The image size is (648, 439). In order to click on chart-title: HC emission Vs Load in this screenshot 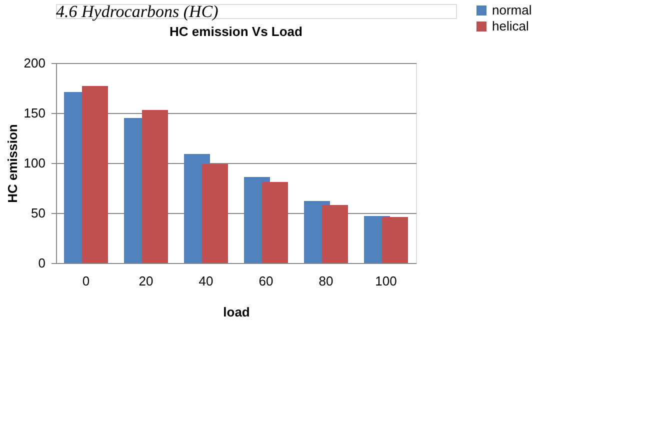, I will do `click(236, 31)`.